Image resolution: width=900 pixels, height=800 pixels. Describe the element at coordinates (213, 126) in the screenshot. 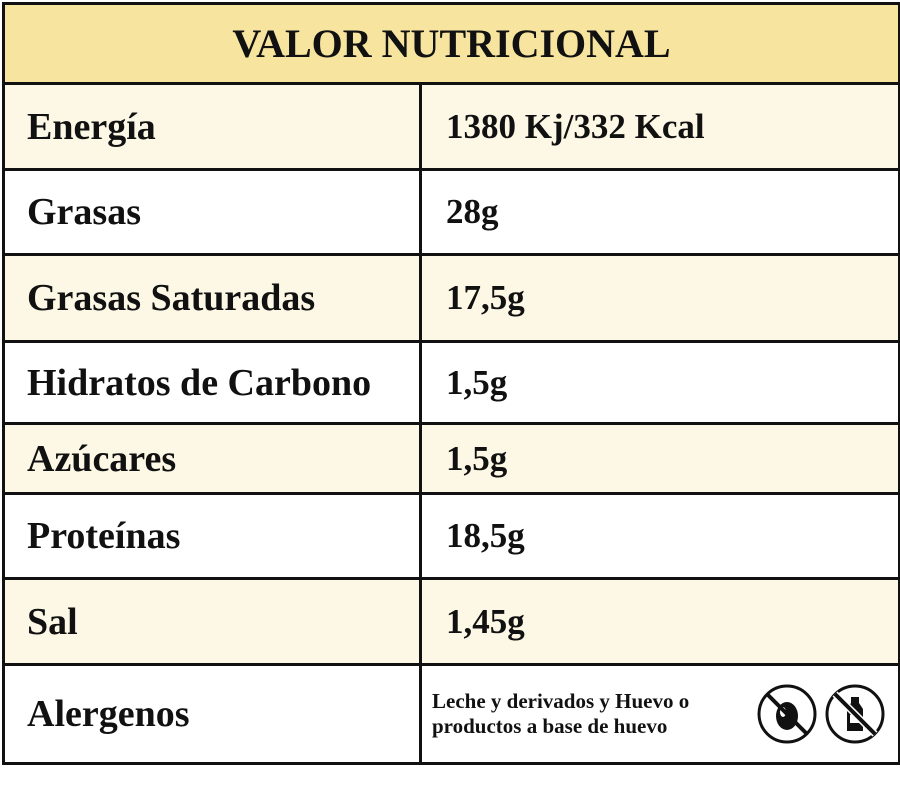

I see `row-label: Energía` at that location.